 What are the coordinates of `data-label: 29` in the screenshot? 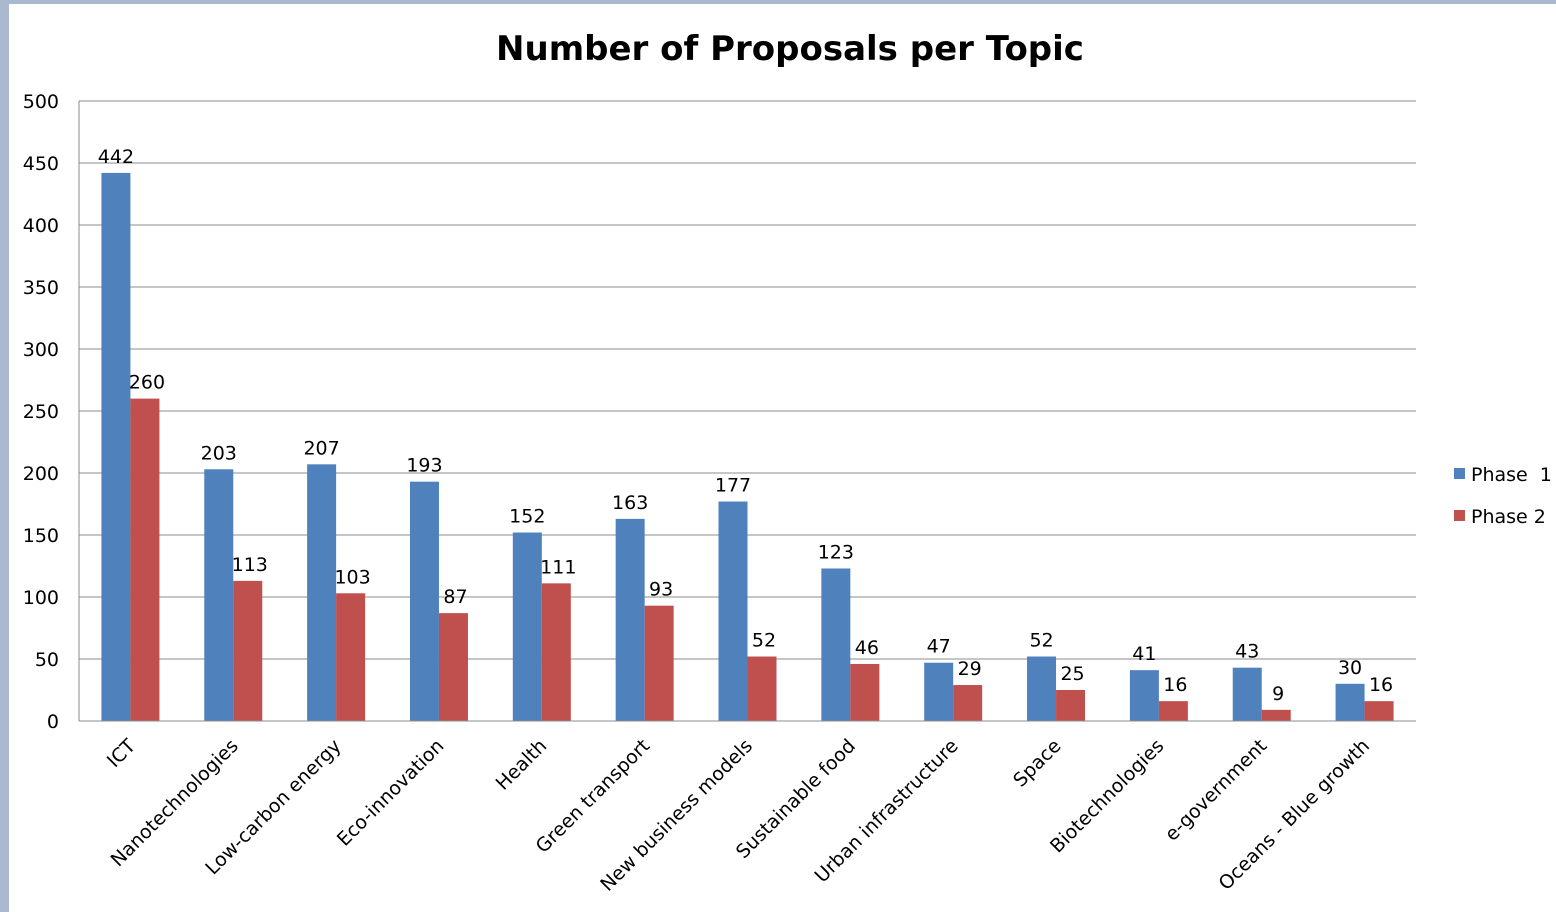 It's located at (970, 669).